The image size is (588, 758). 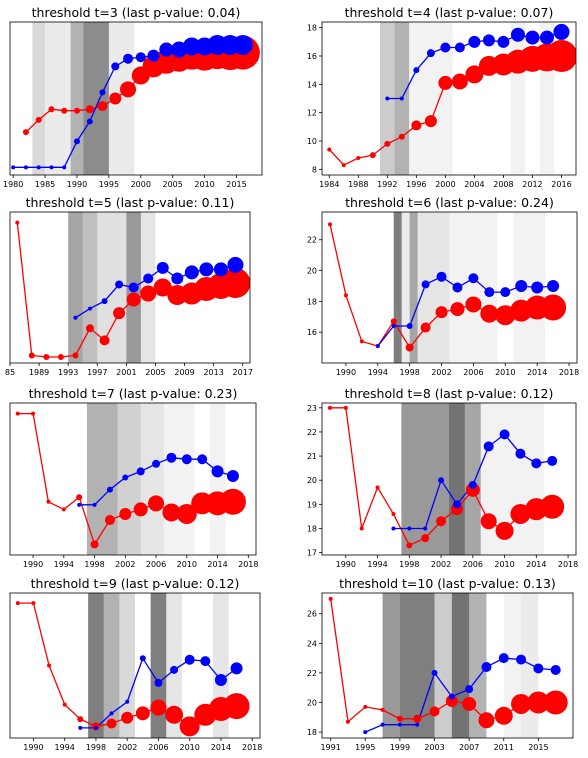 I want to click on y-tick-label: 16, so click(x=312, y=332).